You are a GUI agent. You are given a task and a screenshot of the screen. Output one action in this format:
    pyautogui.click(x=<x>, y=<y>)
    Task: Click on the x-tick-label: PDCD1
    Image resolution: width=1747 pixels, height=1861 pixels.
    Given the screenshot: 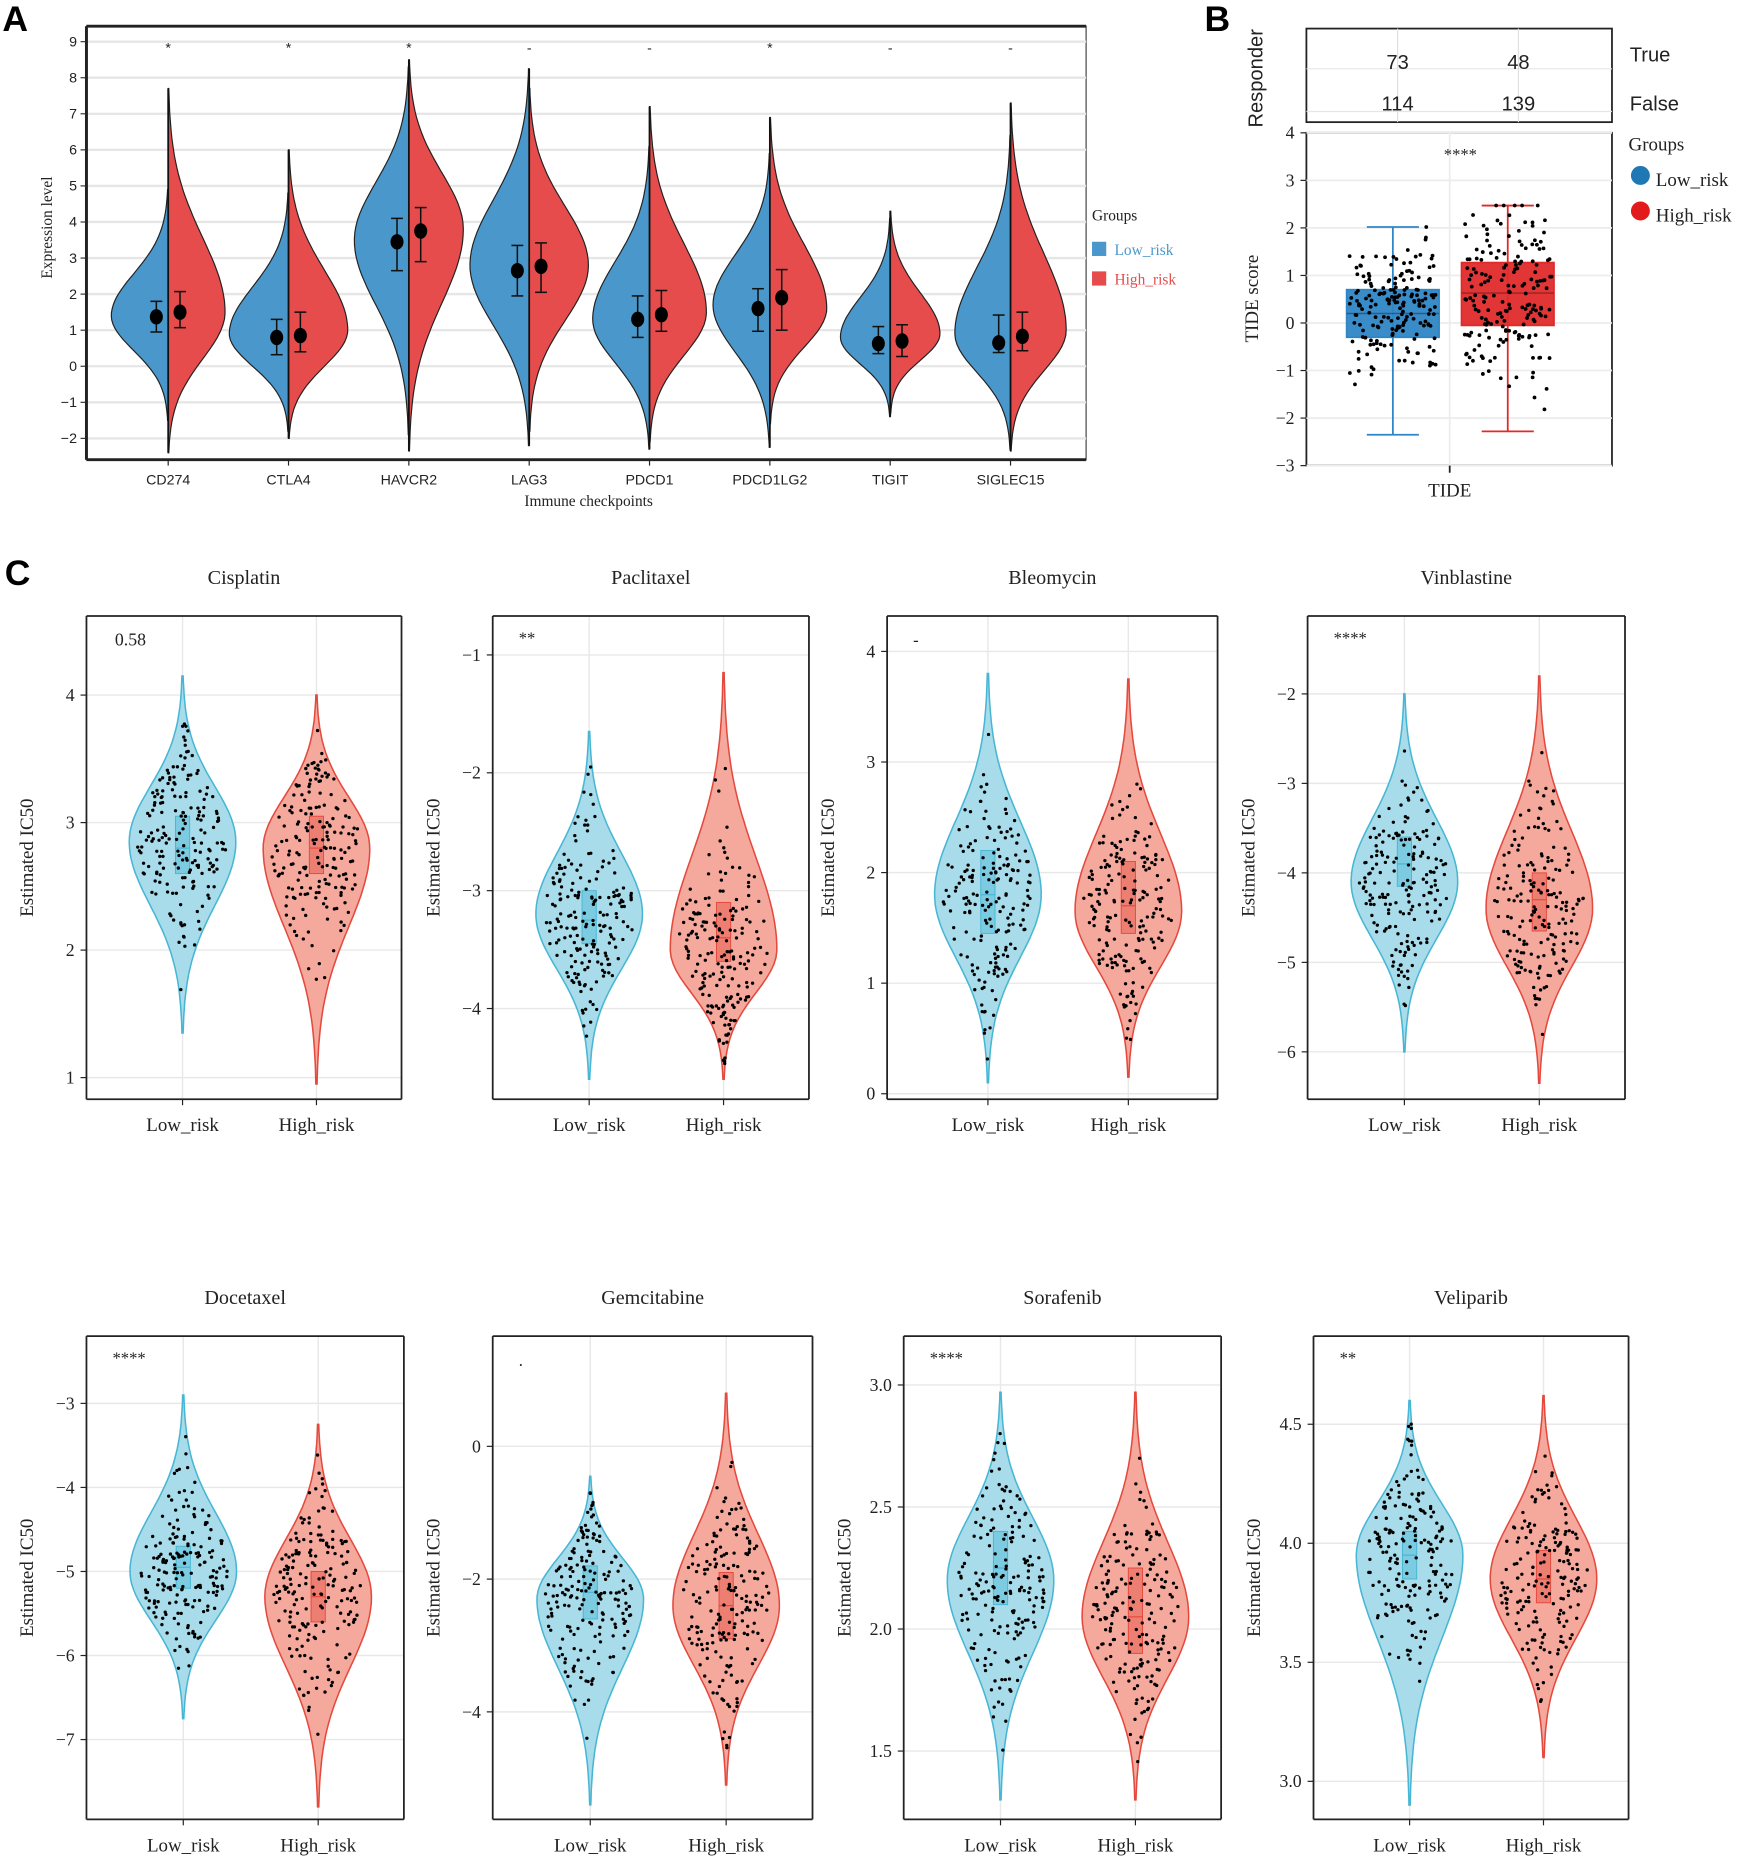 What is the action you would take?
    pyautogui.click(x=649, y=481)
    